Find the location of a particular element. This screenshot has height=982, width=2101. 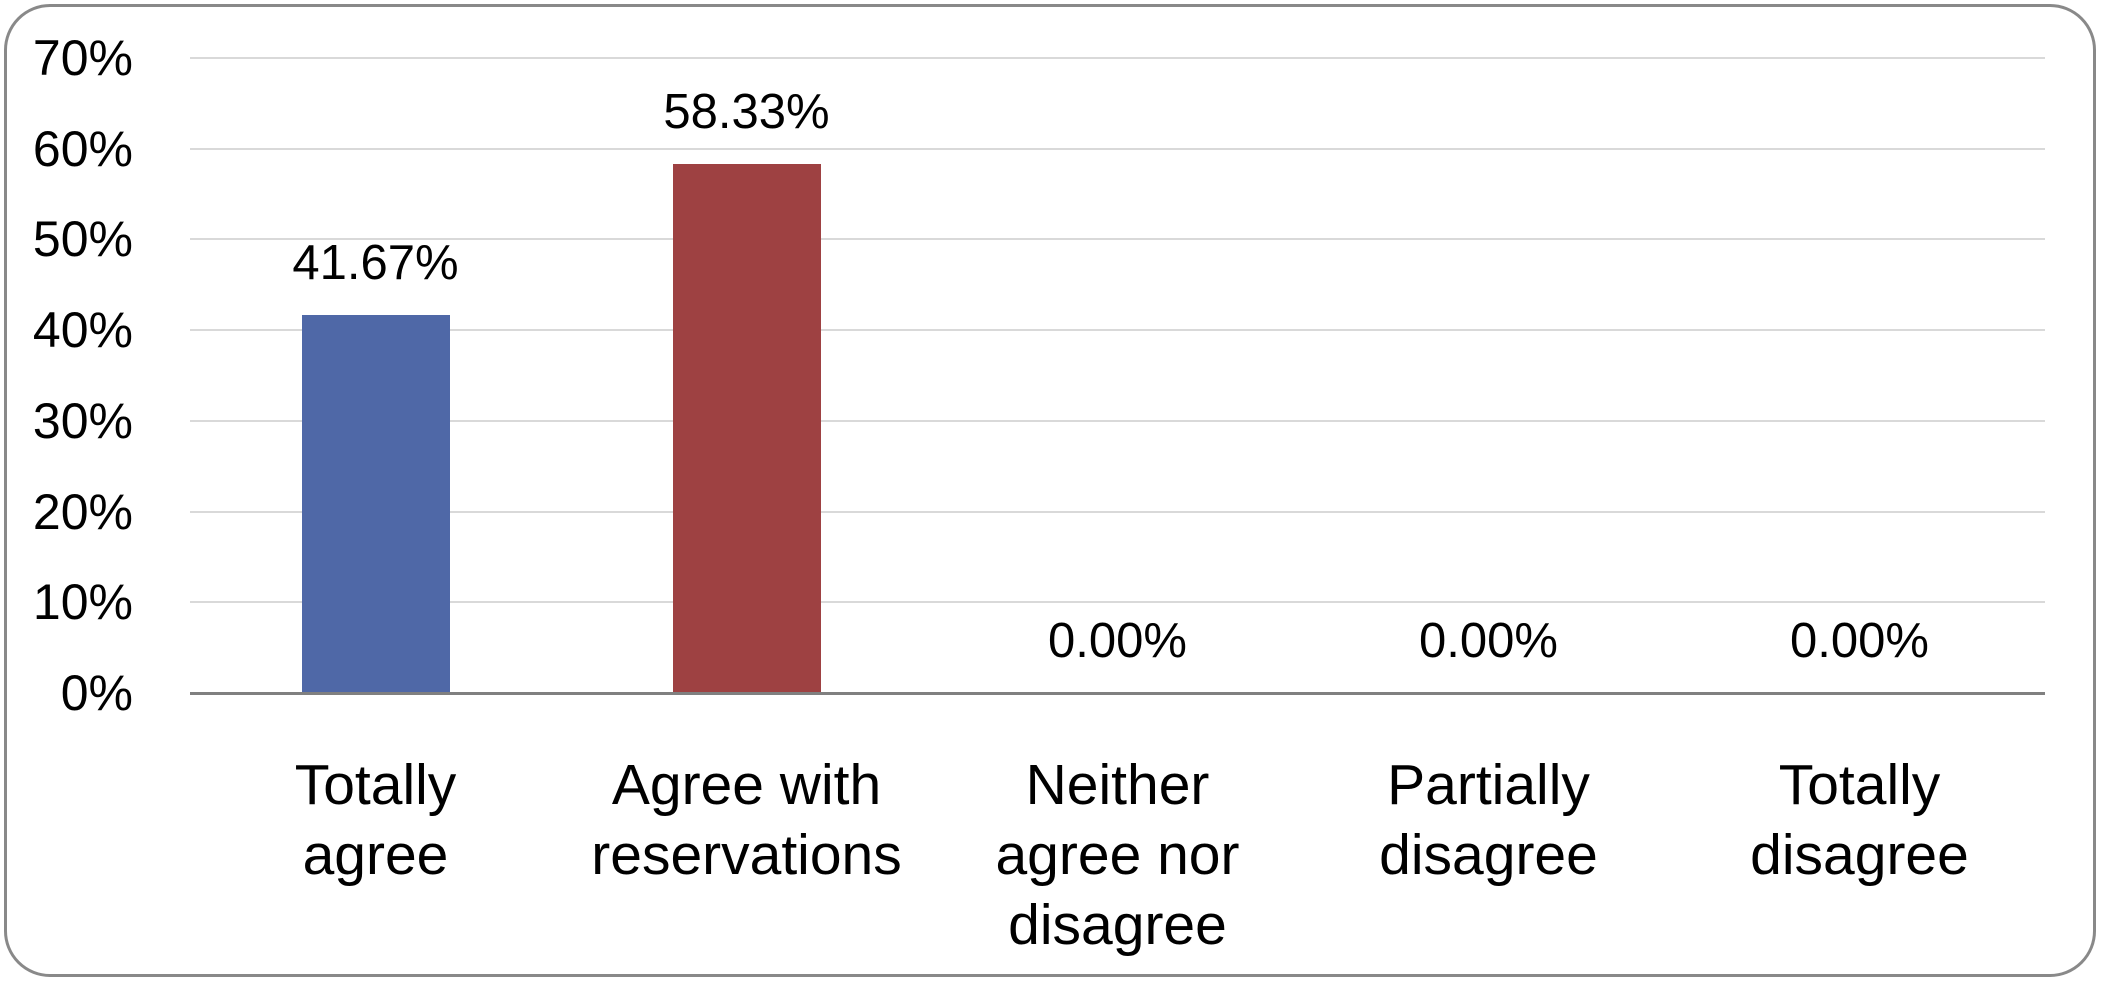

gridline-10% is located at coordinates (1117, 602).